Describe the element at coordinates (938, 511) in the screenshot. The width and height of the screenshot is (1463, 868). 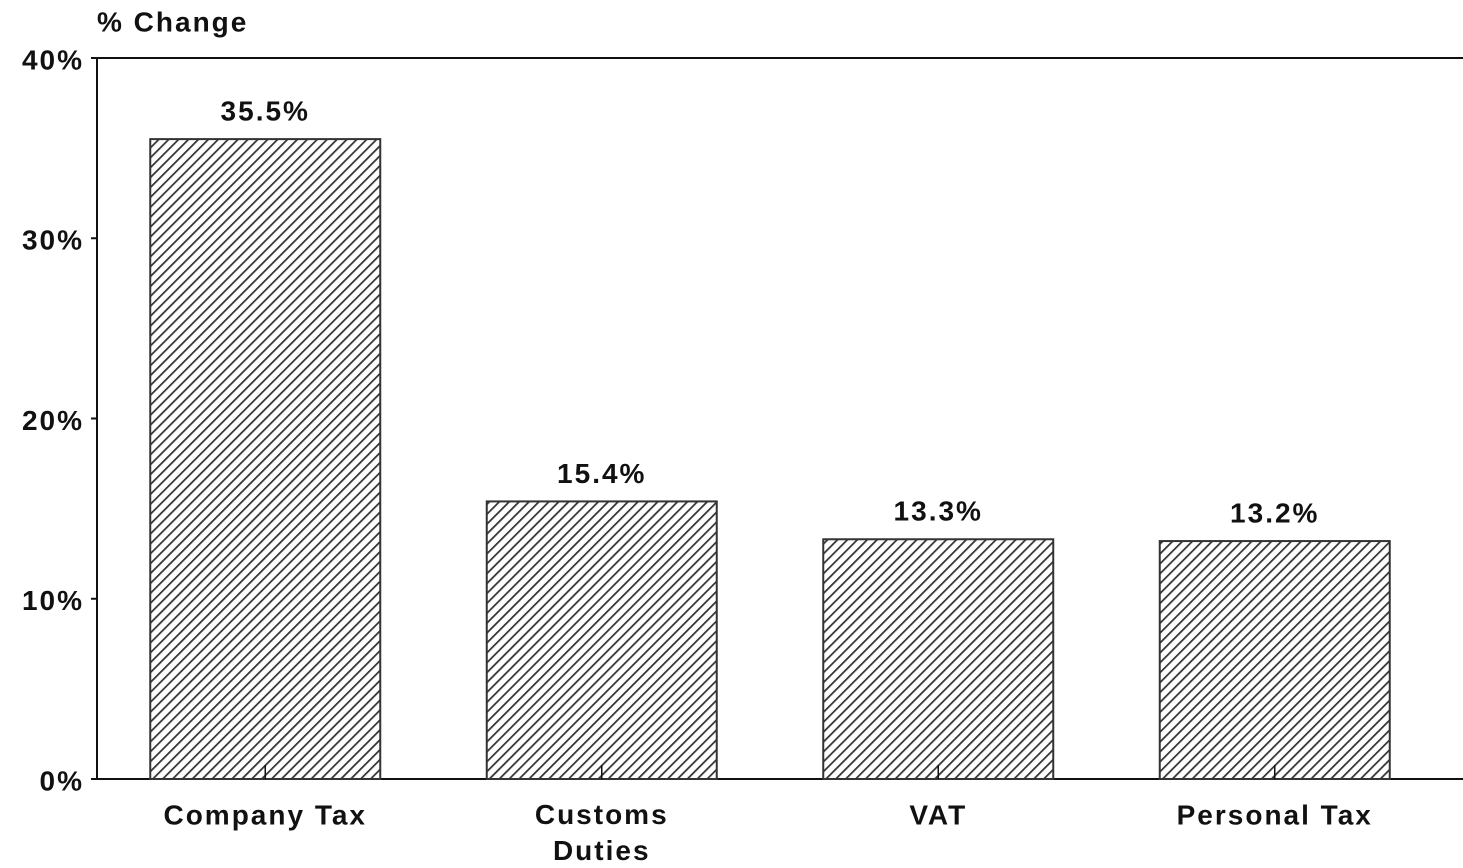
I see `value-label: 13.3%` at that location.